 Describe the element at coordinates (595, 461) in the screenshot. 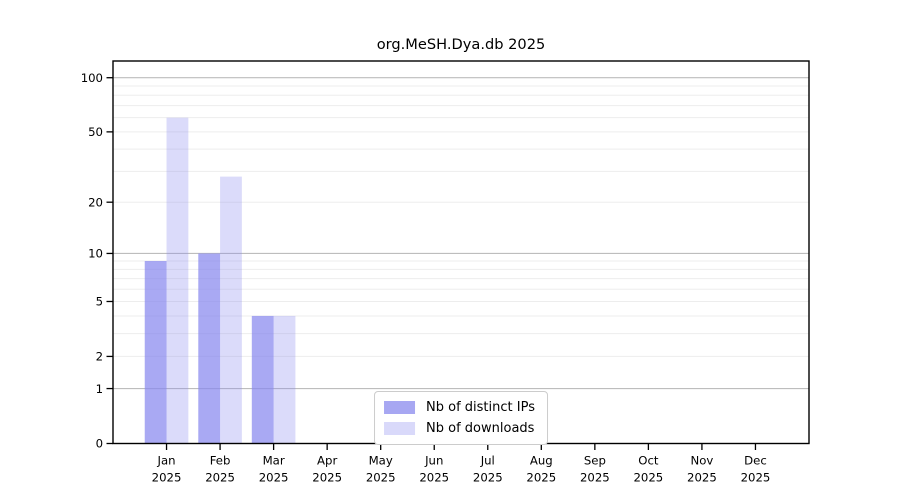

I see `x-tick-label-month: Sep` at that location.